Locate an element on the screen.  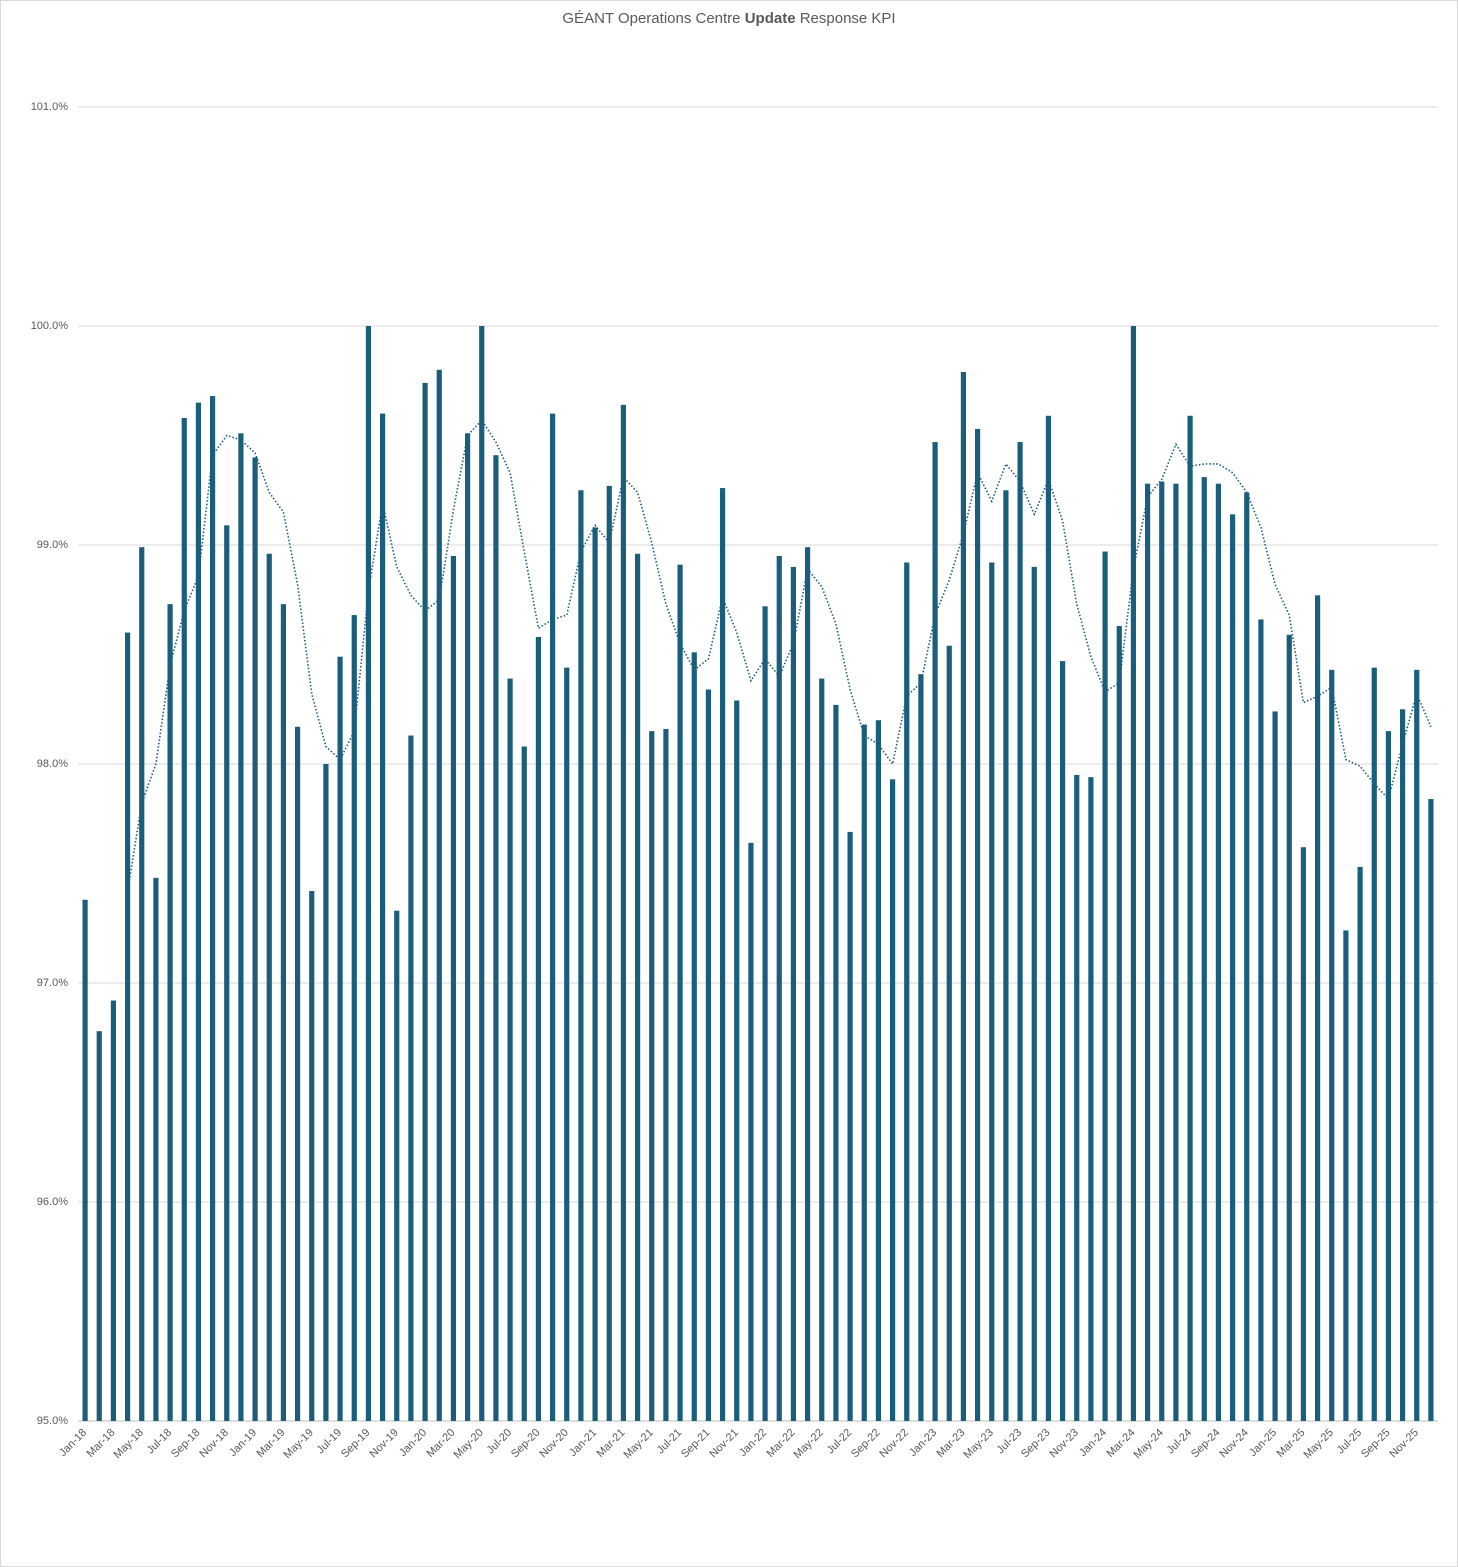
y-tick-label: 96.0% is located at coordinates (52, 1202).